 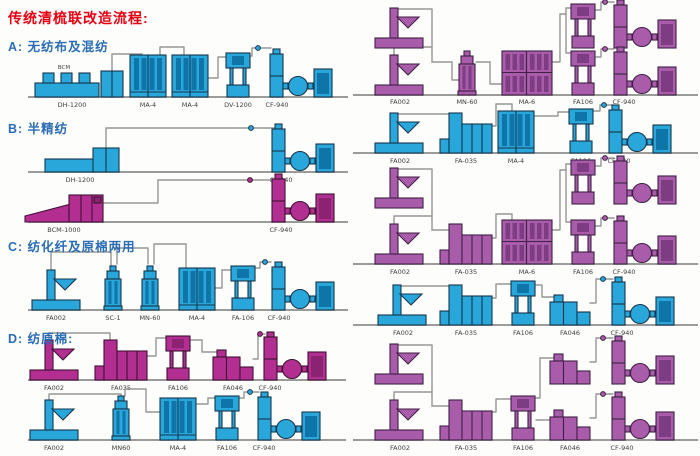 I want to click on section-label-c: C: 纺化纤及原棉两用, so click(x=72, y=247).